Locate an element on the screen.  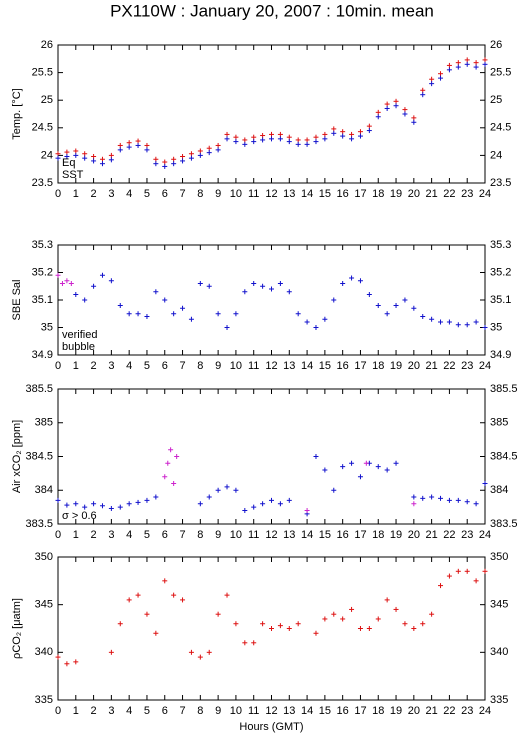
y-tick-label-right: 383.5 is located at coordinates (504, 524).